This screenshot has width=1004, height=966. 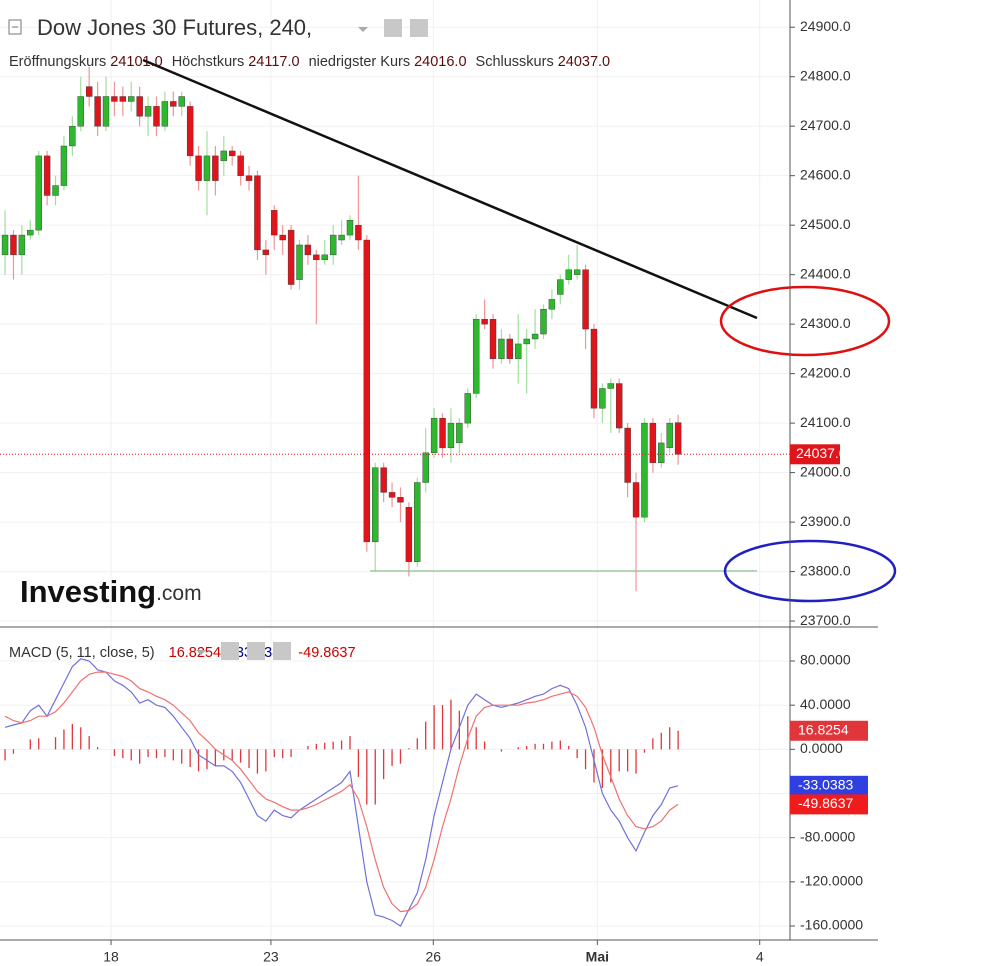 What do you see at coordinates (825, 26) in the screenshot?
I see `y-tick-label: 24900.0` at bounding box center [825, 26].